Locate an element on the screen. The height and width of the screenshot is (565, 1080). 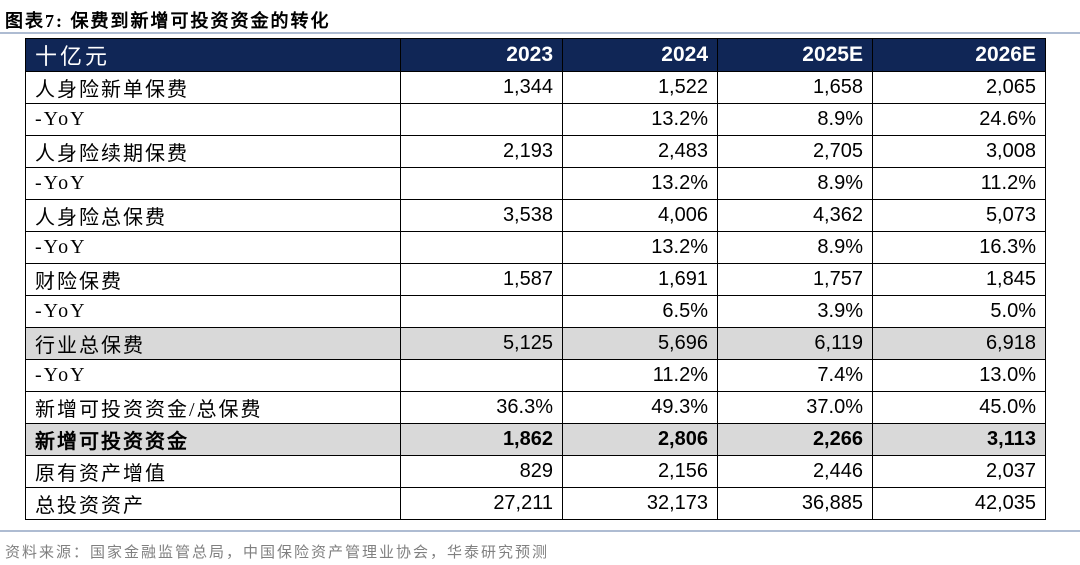
cell-2023: 5,125 is located at coordinates (481, 343).